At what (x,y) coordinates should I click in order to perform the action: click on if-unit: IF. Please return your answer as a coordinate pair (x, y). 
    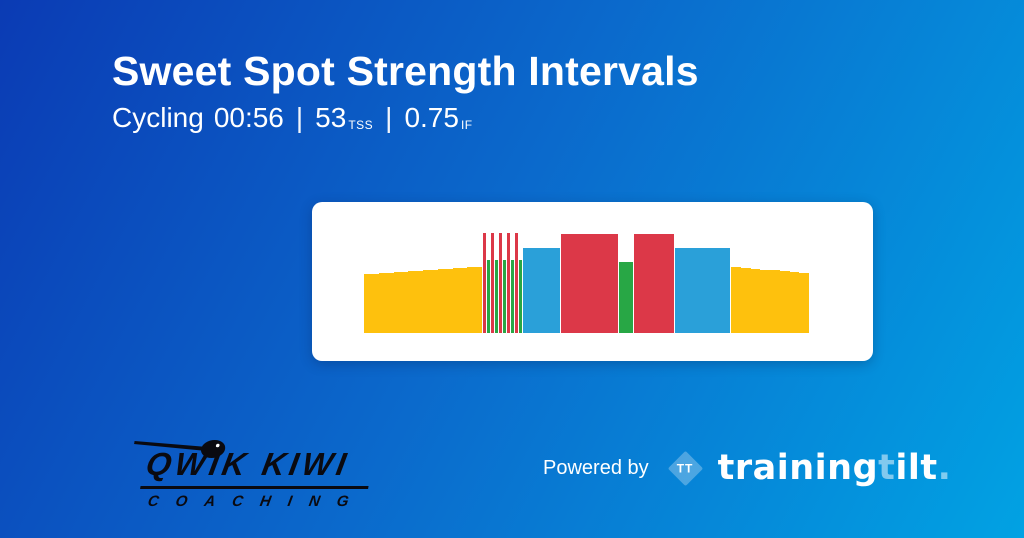
    Looking at the image, I should click on (466, 125).